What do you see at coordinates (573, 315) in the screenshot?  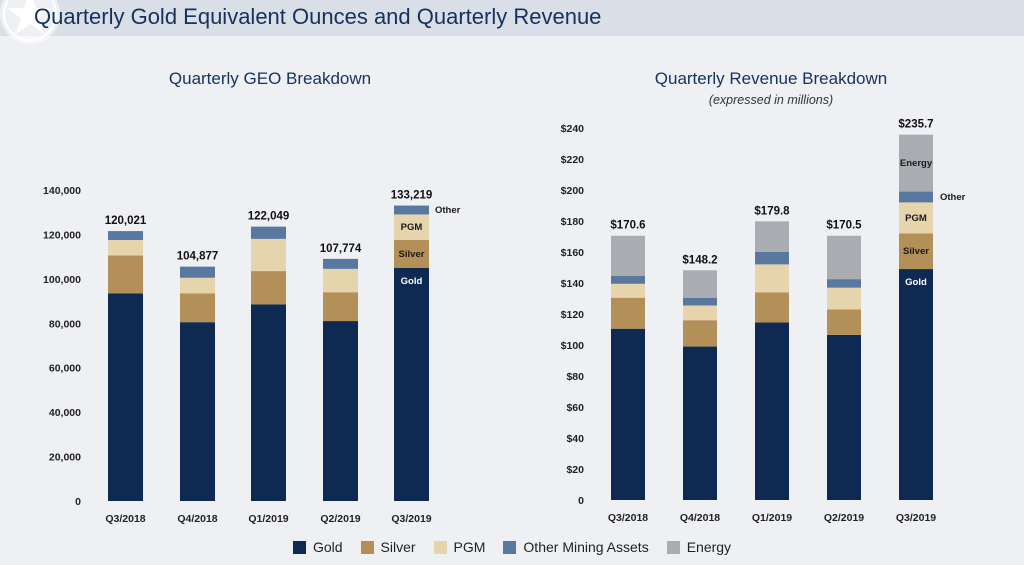 I see `rev-y-tick-label: $120` at bounding box center [573, 315].